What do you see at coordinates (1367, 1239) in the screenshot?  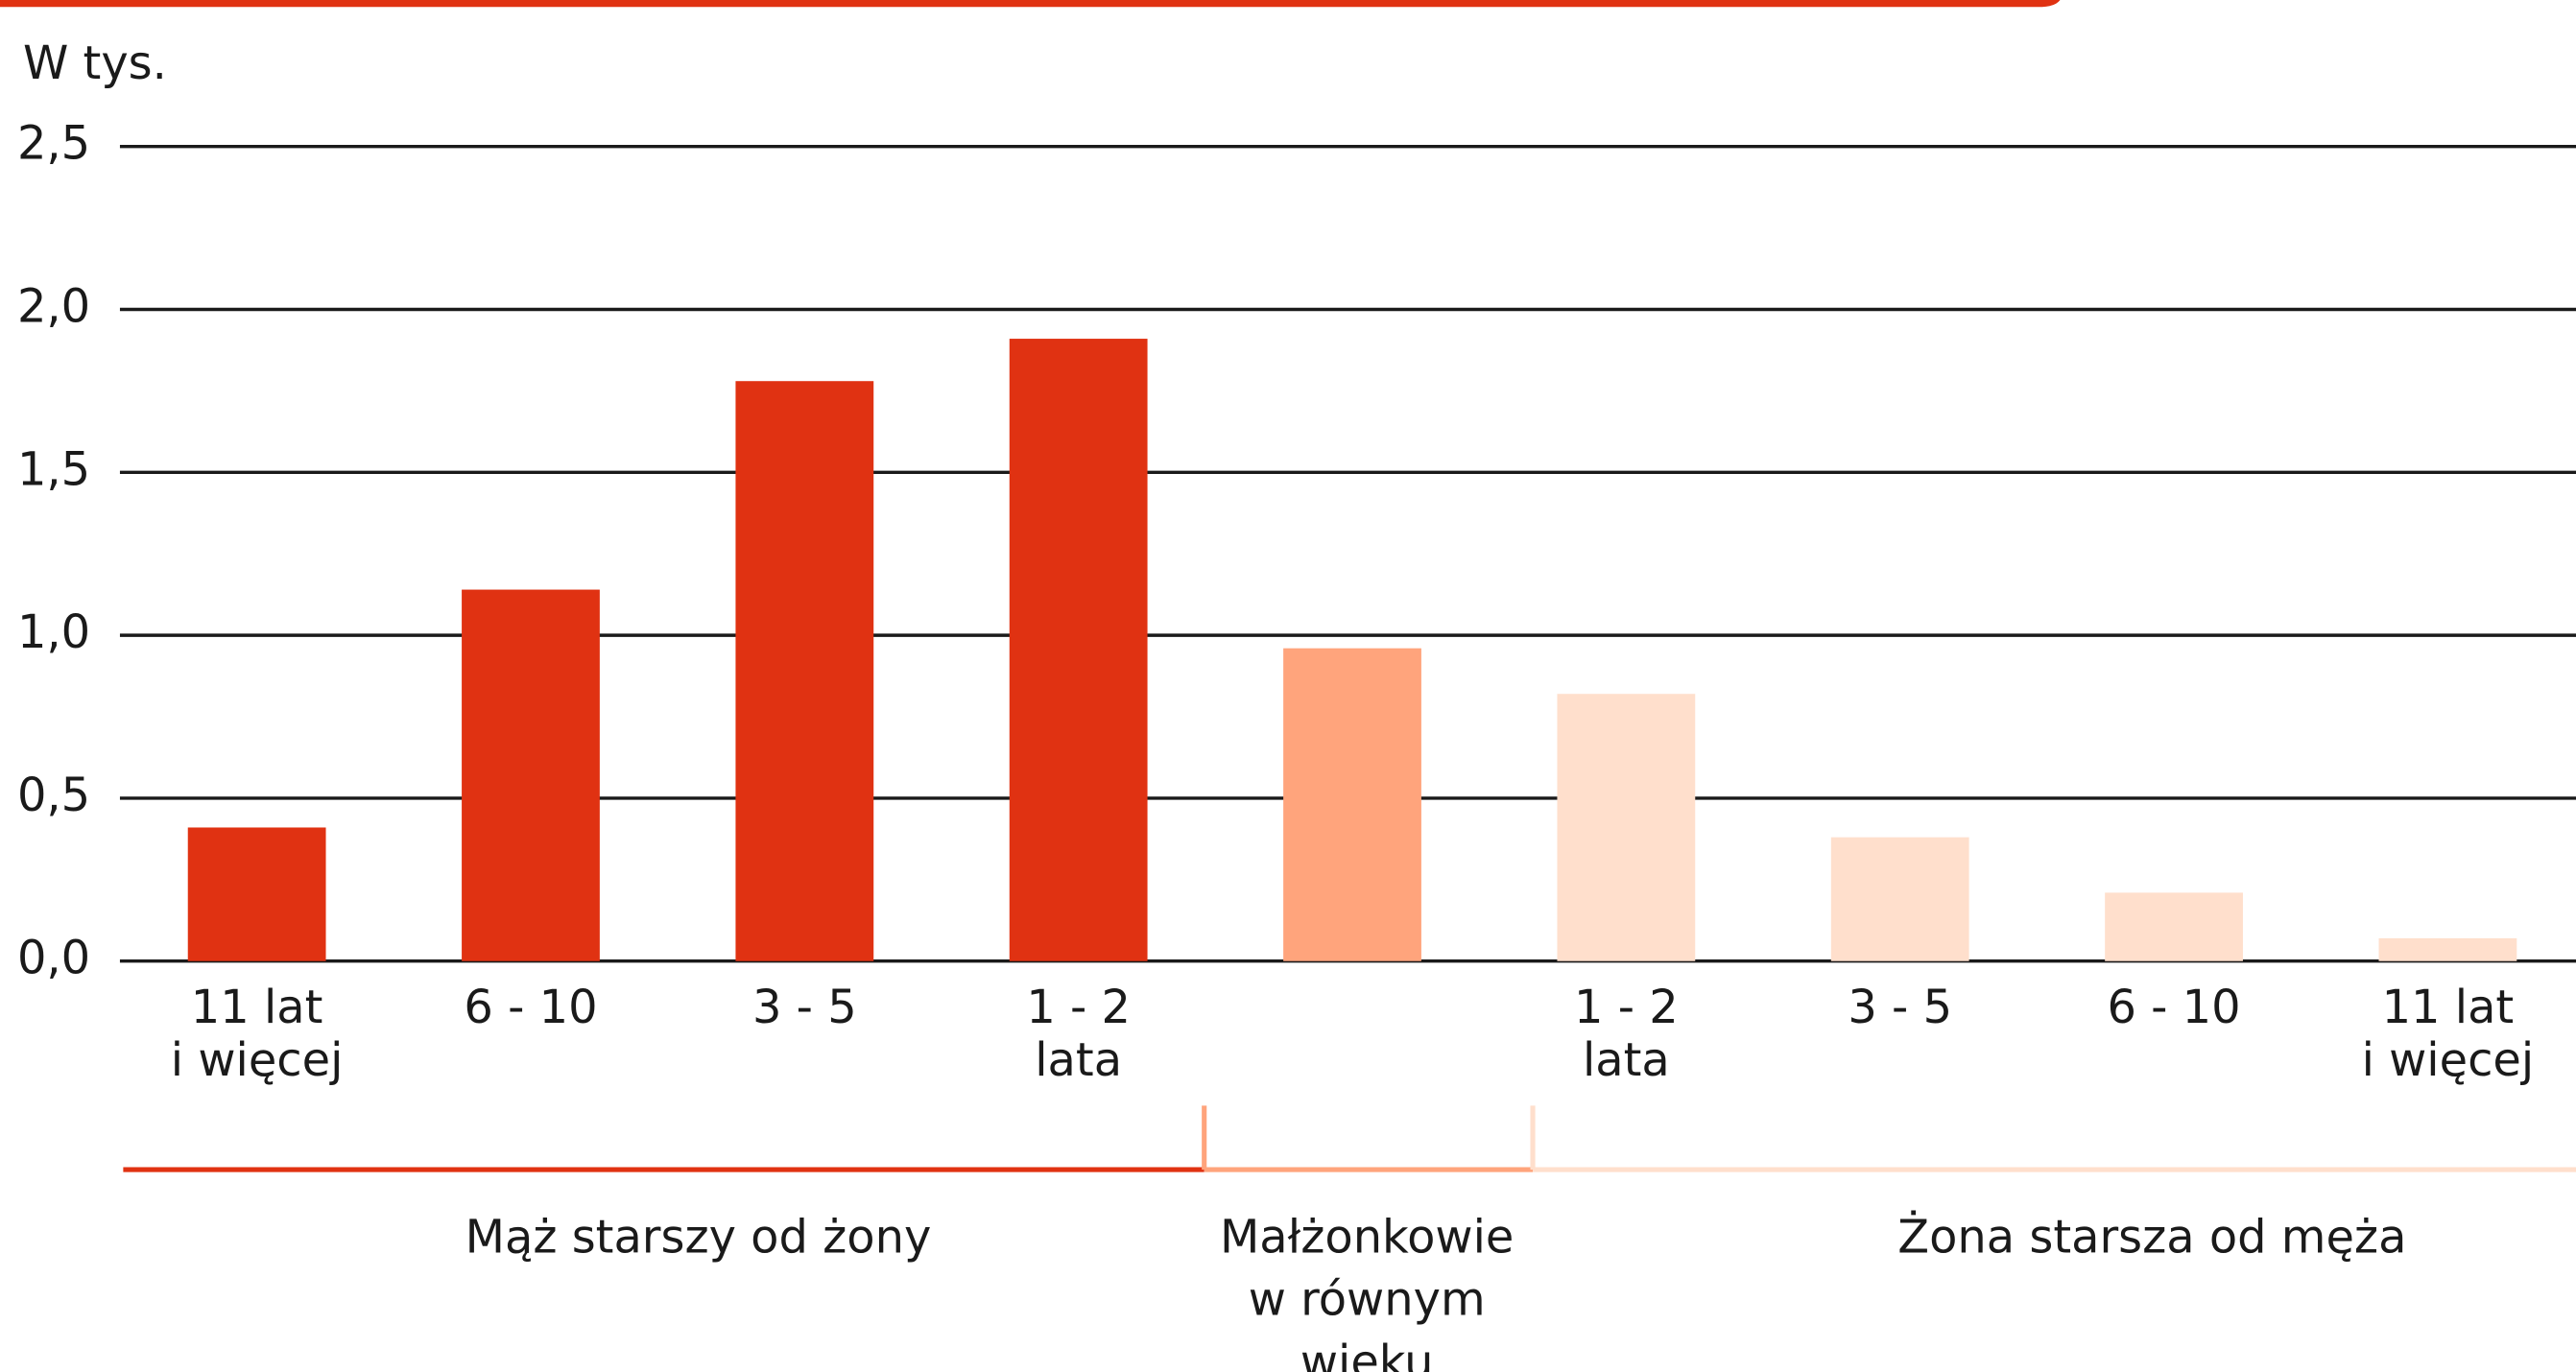 I see `group-label-line: Małżonkowie` at bounding box center [1367, 1239].